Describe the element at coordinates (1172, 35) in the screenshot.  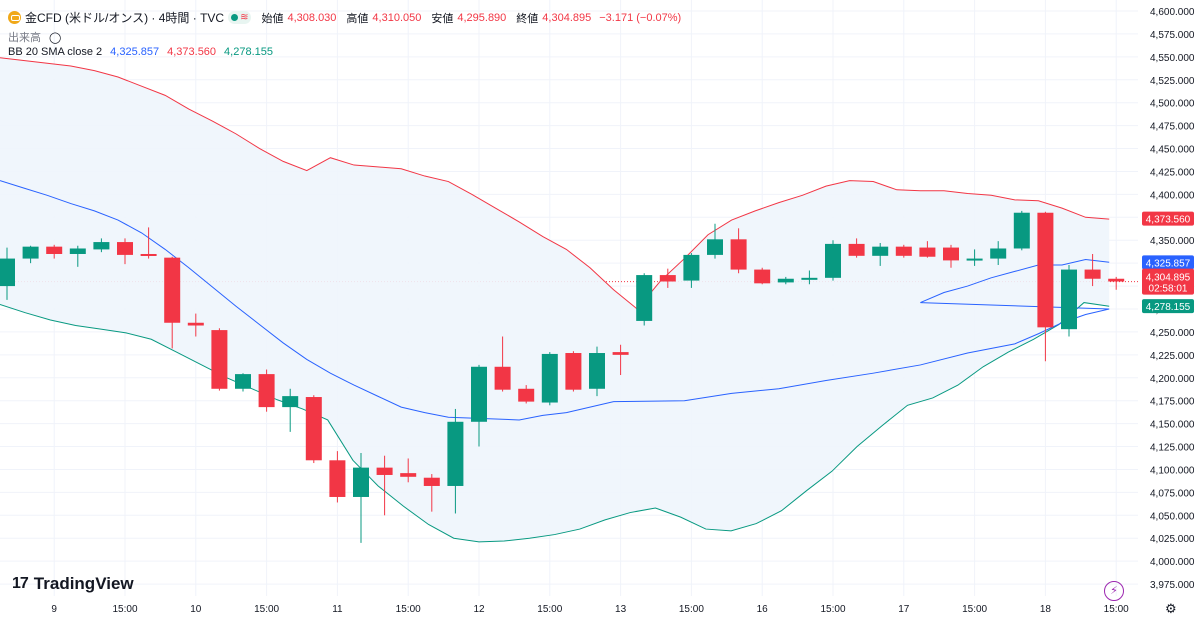
I see `y-tick-label: 4,575.000` at that location.